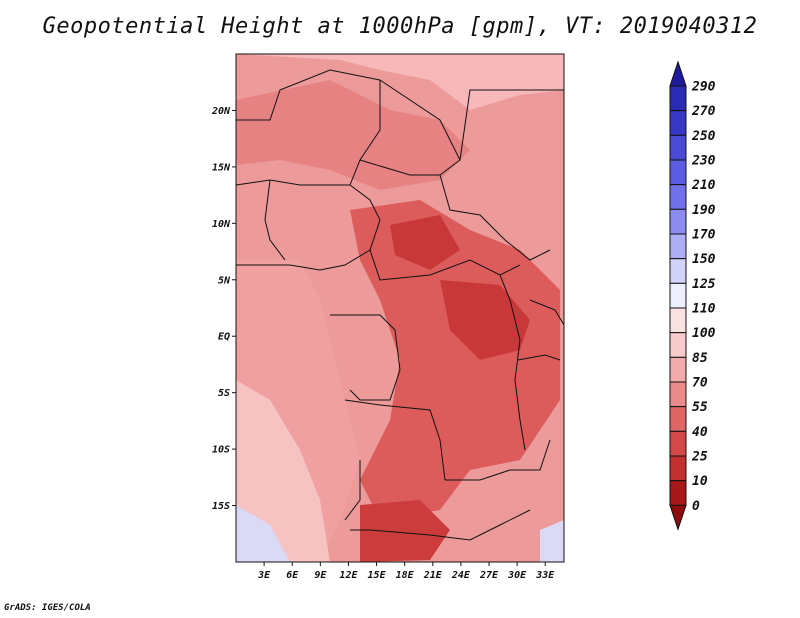 Image resolution: width=800 pixels, height=618 pixels. What do you see at coordinates (703, 136) in the screenshot?
I see `colorbar-label: 250` at bounding box center [703, 136].